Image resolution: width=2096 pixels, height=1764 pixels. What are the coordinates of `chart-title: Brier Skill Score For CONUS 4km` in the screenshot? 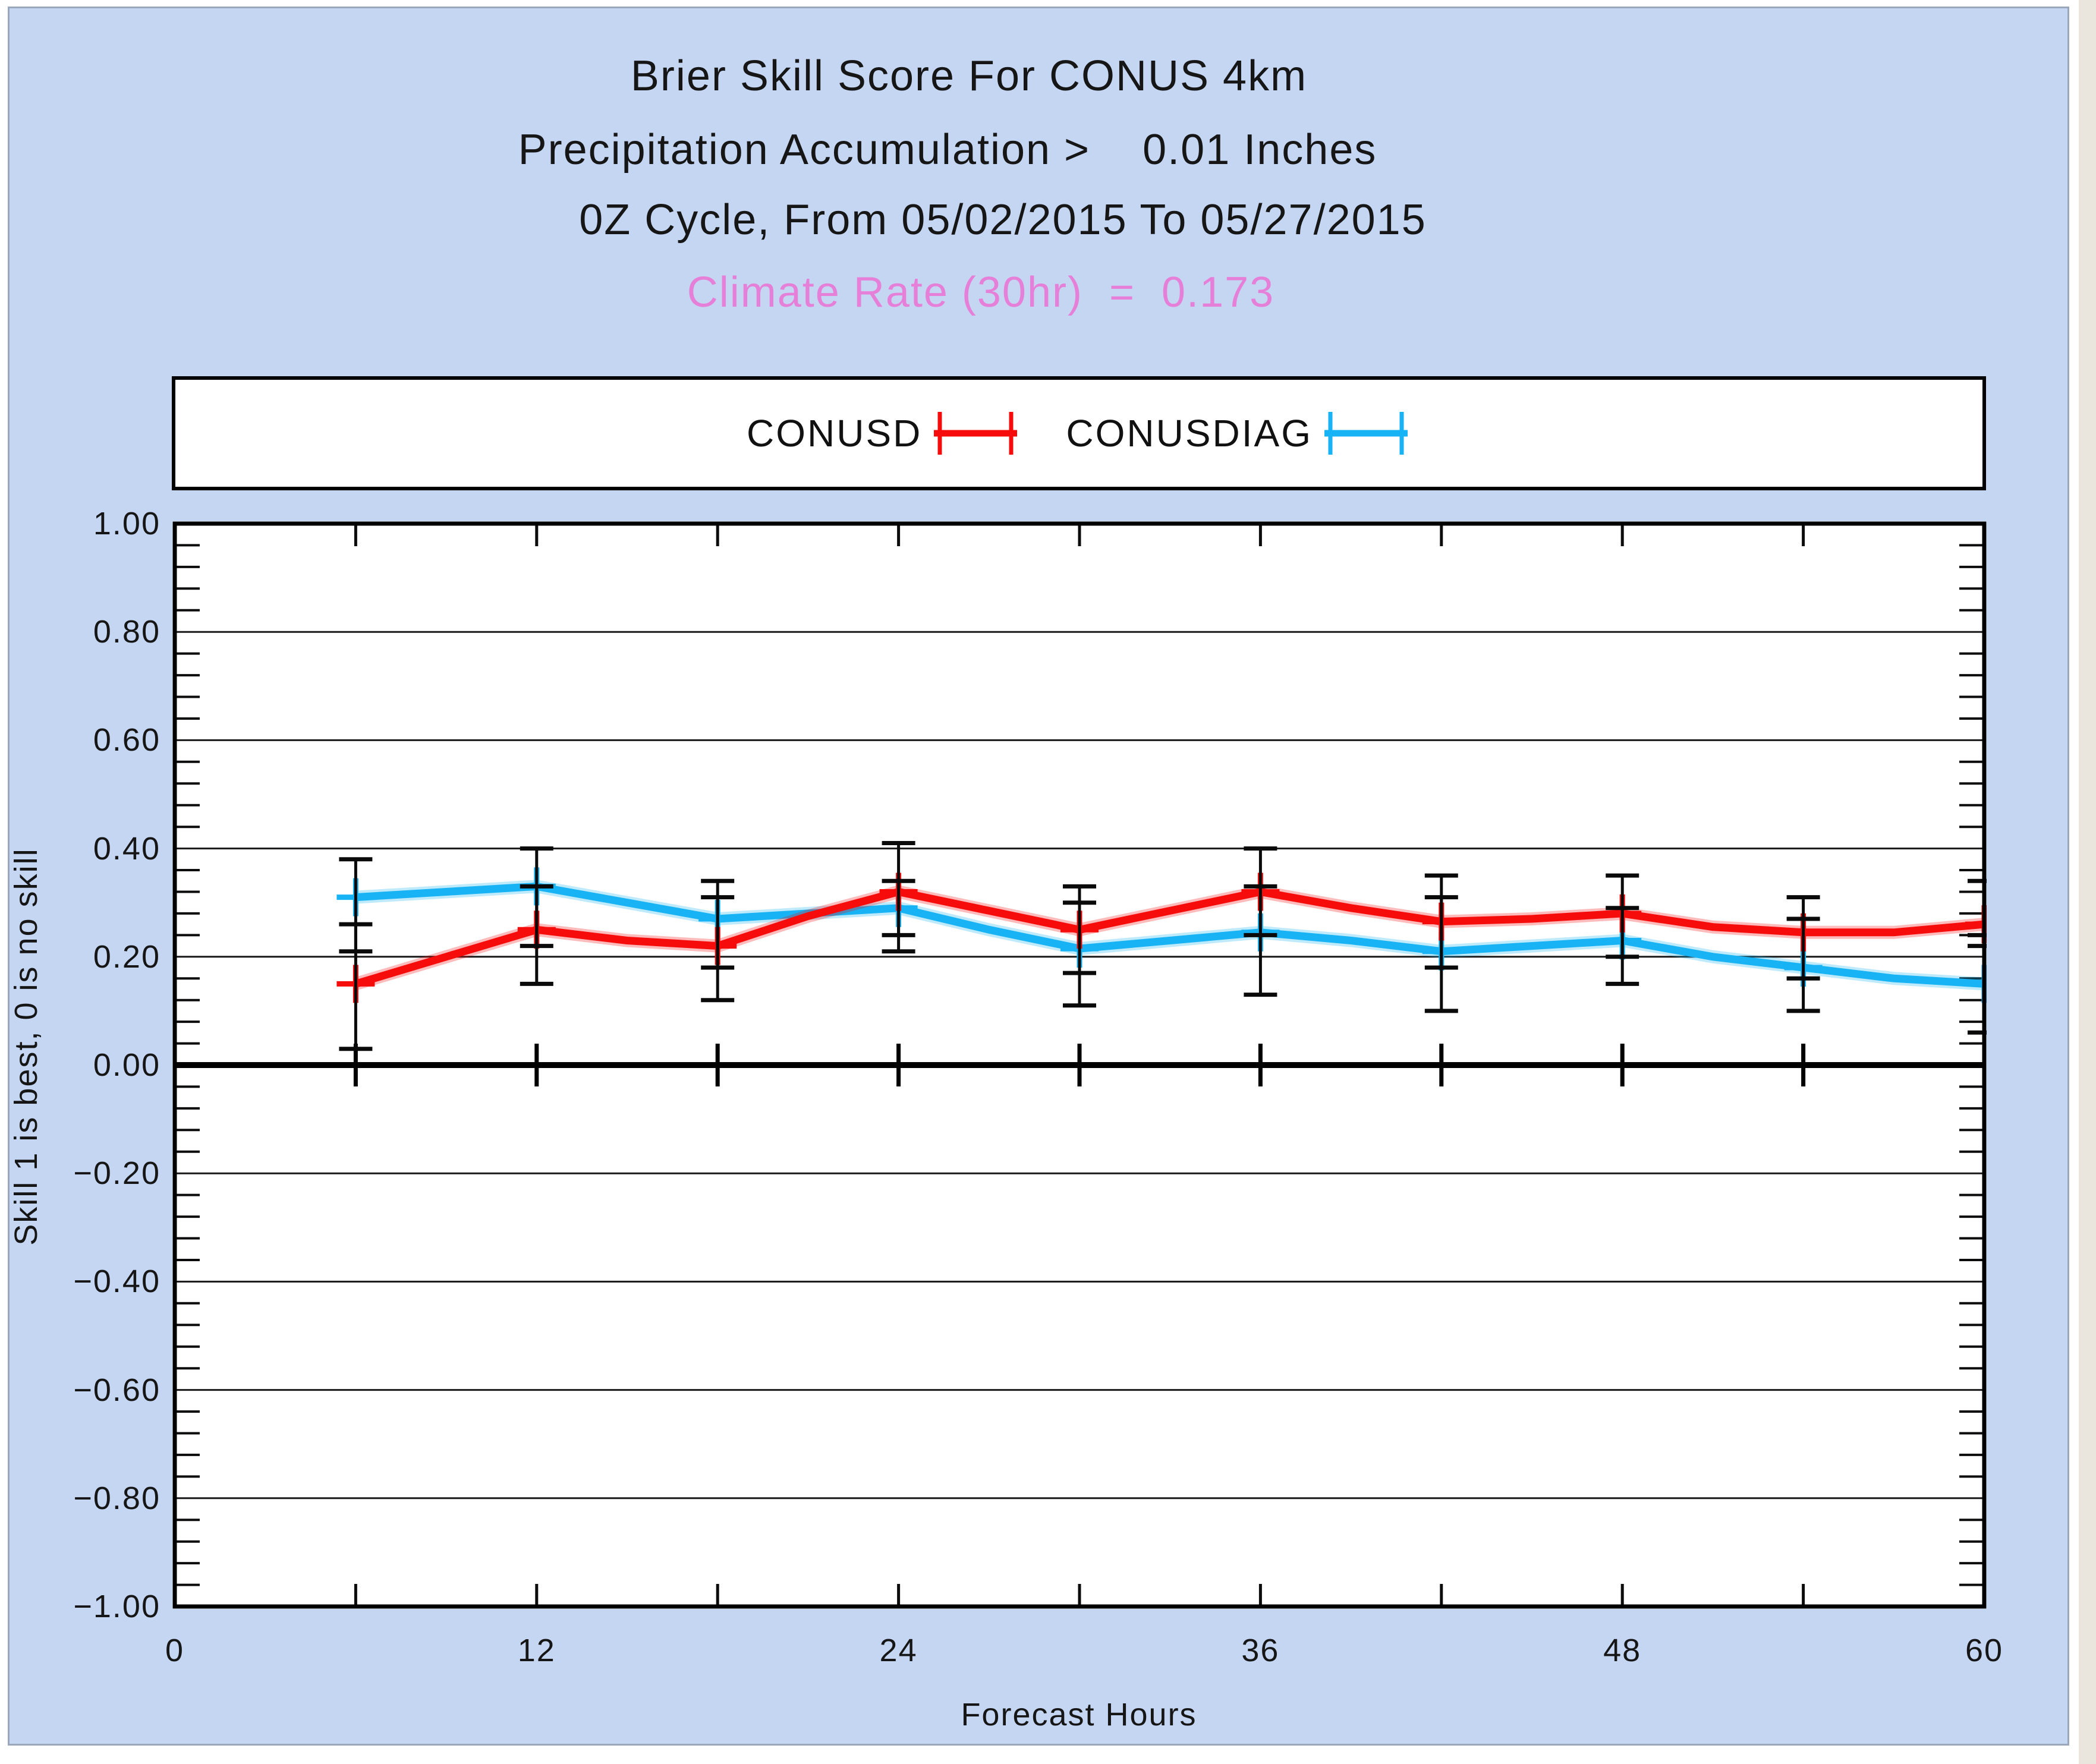 It's located at (969, 76).